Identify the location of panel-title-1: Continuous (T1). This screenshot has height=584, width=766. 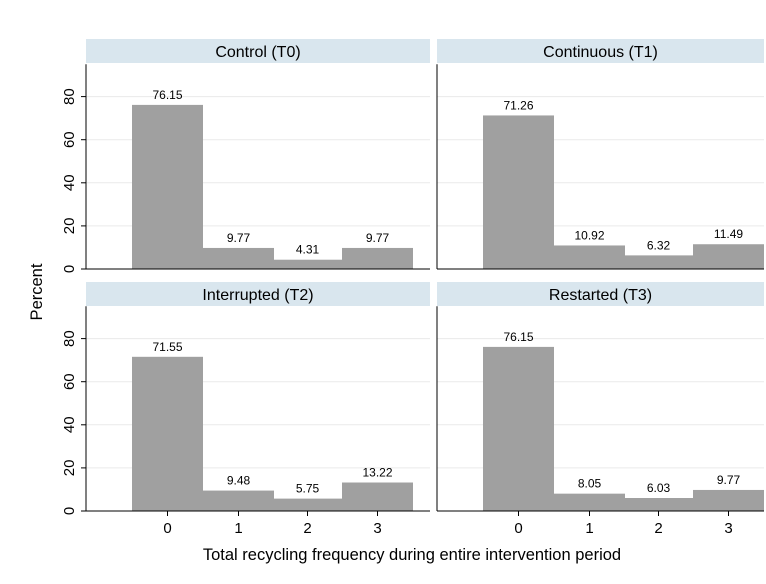
(600, 52).